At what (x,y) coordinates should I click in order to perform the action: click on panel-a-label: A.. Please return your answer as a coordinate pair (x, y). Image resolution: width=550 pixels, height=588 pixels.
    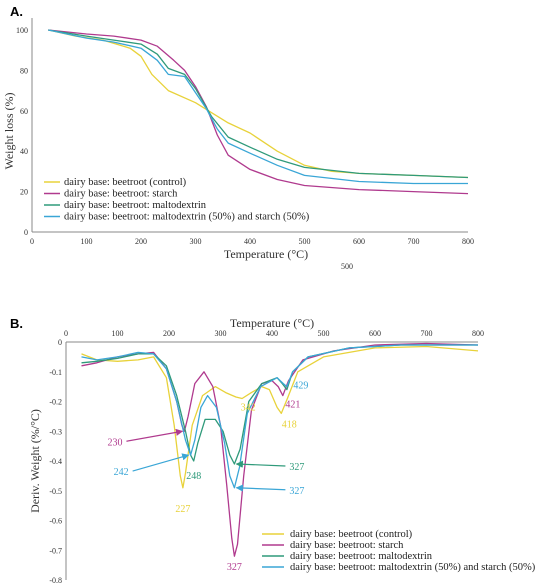
    Looking at the image, I should click on (16, 11).